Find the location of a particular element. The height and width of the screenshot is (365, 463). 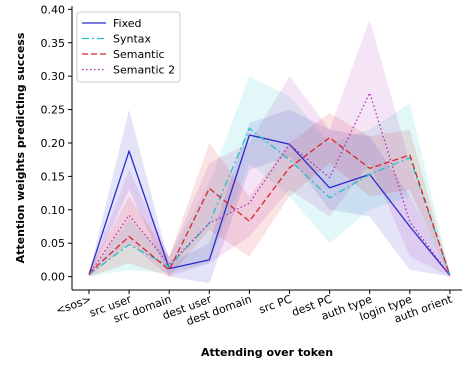

y-tick-label: 0.35 is located at coordinates (53, 43).